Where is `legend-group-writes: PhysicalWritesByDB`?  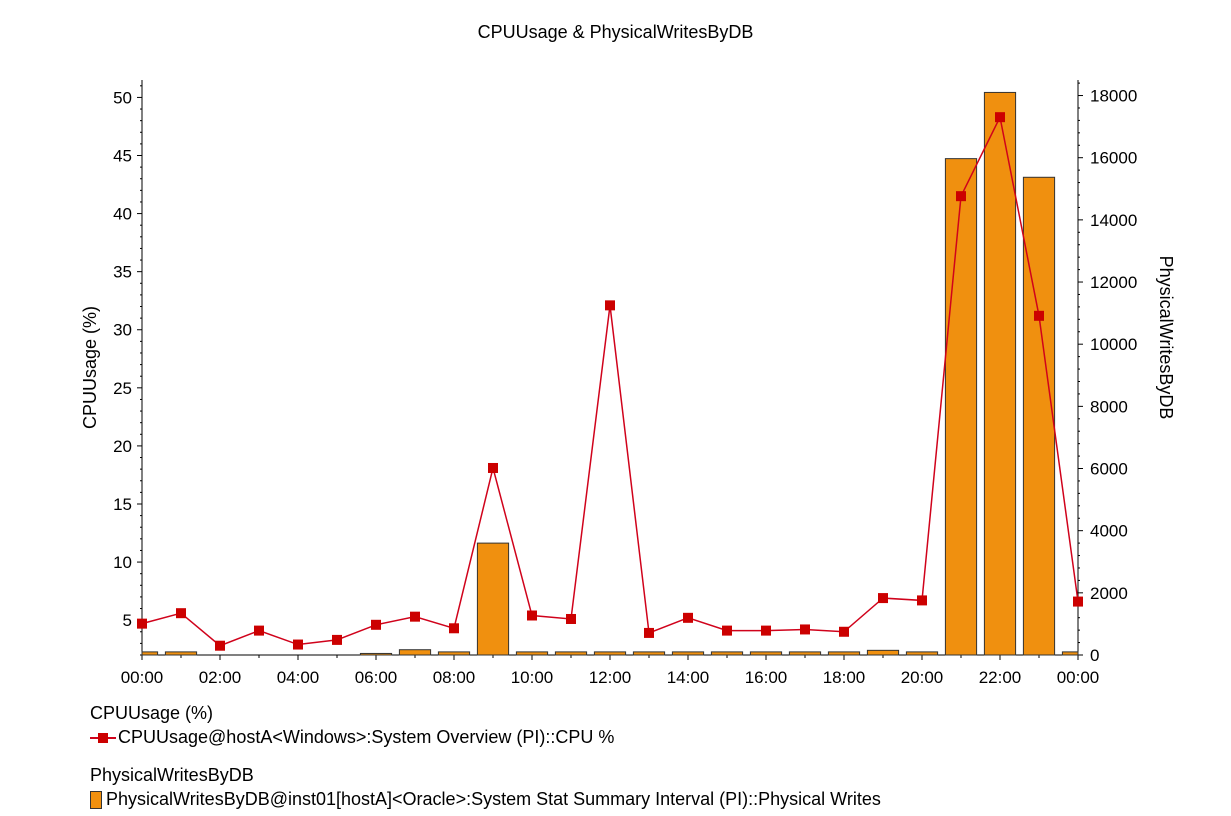 legend-group-writes: PhysicalWritesByDB is located at coordinates (172, 775).